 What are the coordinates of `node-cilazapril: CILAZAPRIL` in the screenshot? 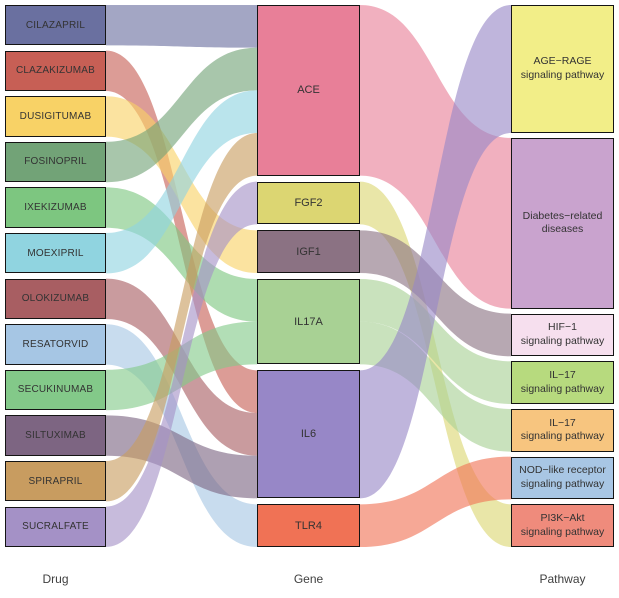 It's located at (55, 25).